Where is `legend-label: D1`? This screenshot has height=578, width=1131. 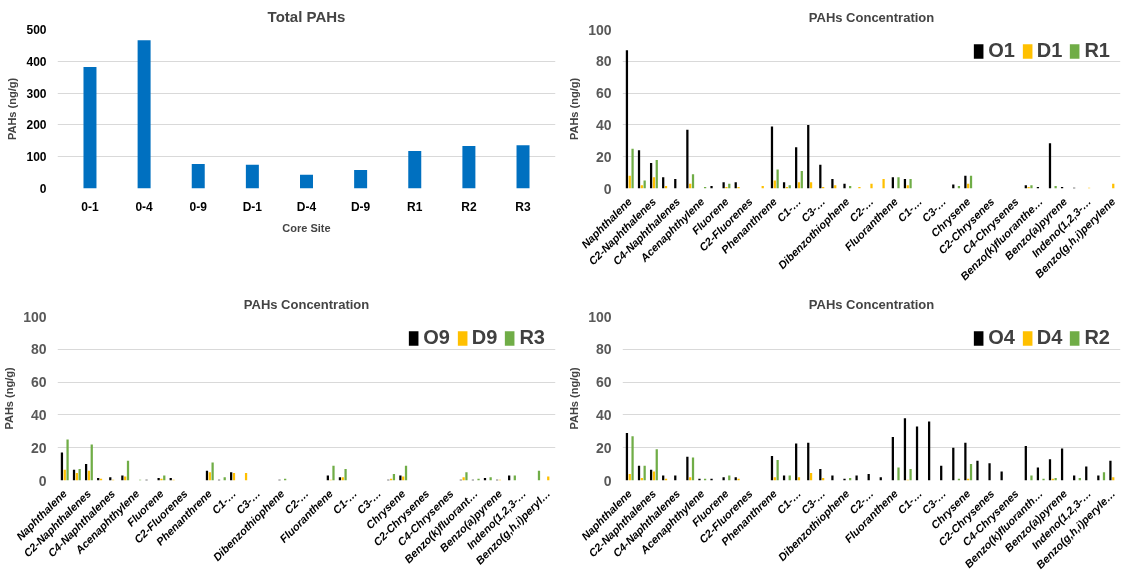
legend-label: D1 is located at coordinates (1049, 50).